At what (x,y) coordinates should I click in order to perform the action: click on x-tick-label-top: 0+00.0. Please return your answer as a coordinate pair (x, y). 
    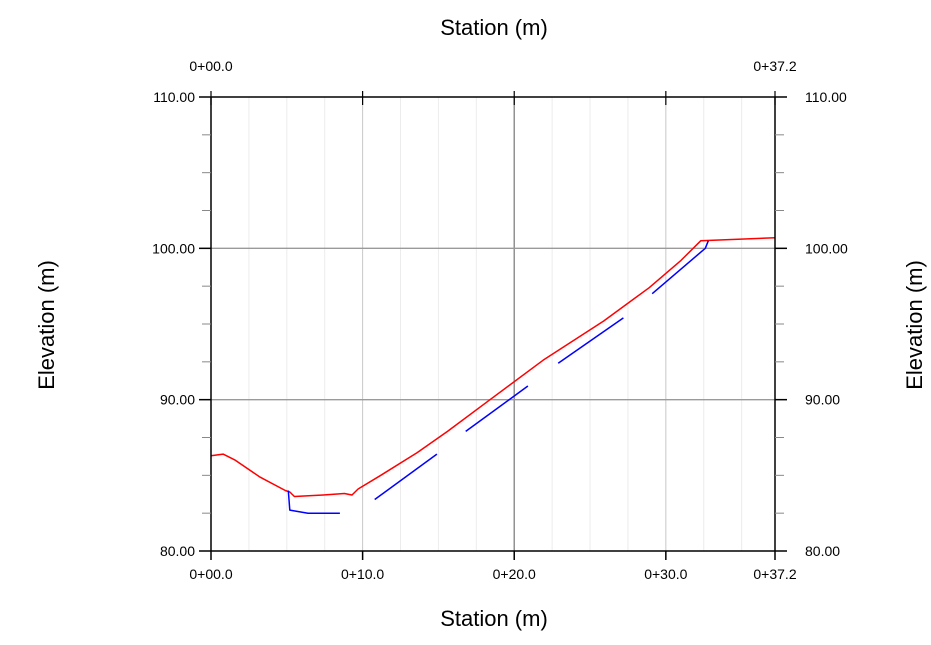
    Looking at the image, I should click on (210, 66).